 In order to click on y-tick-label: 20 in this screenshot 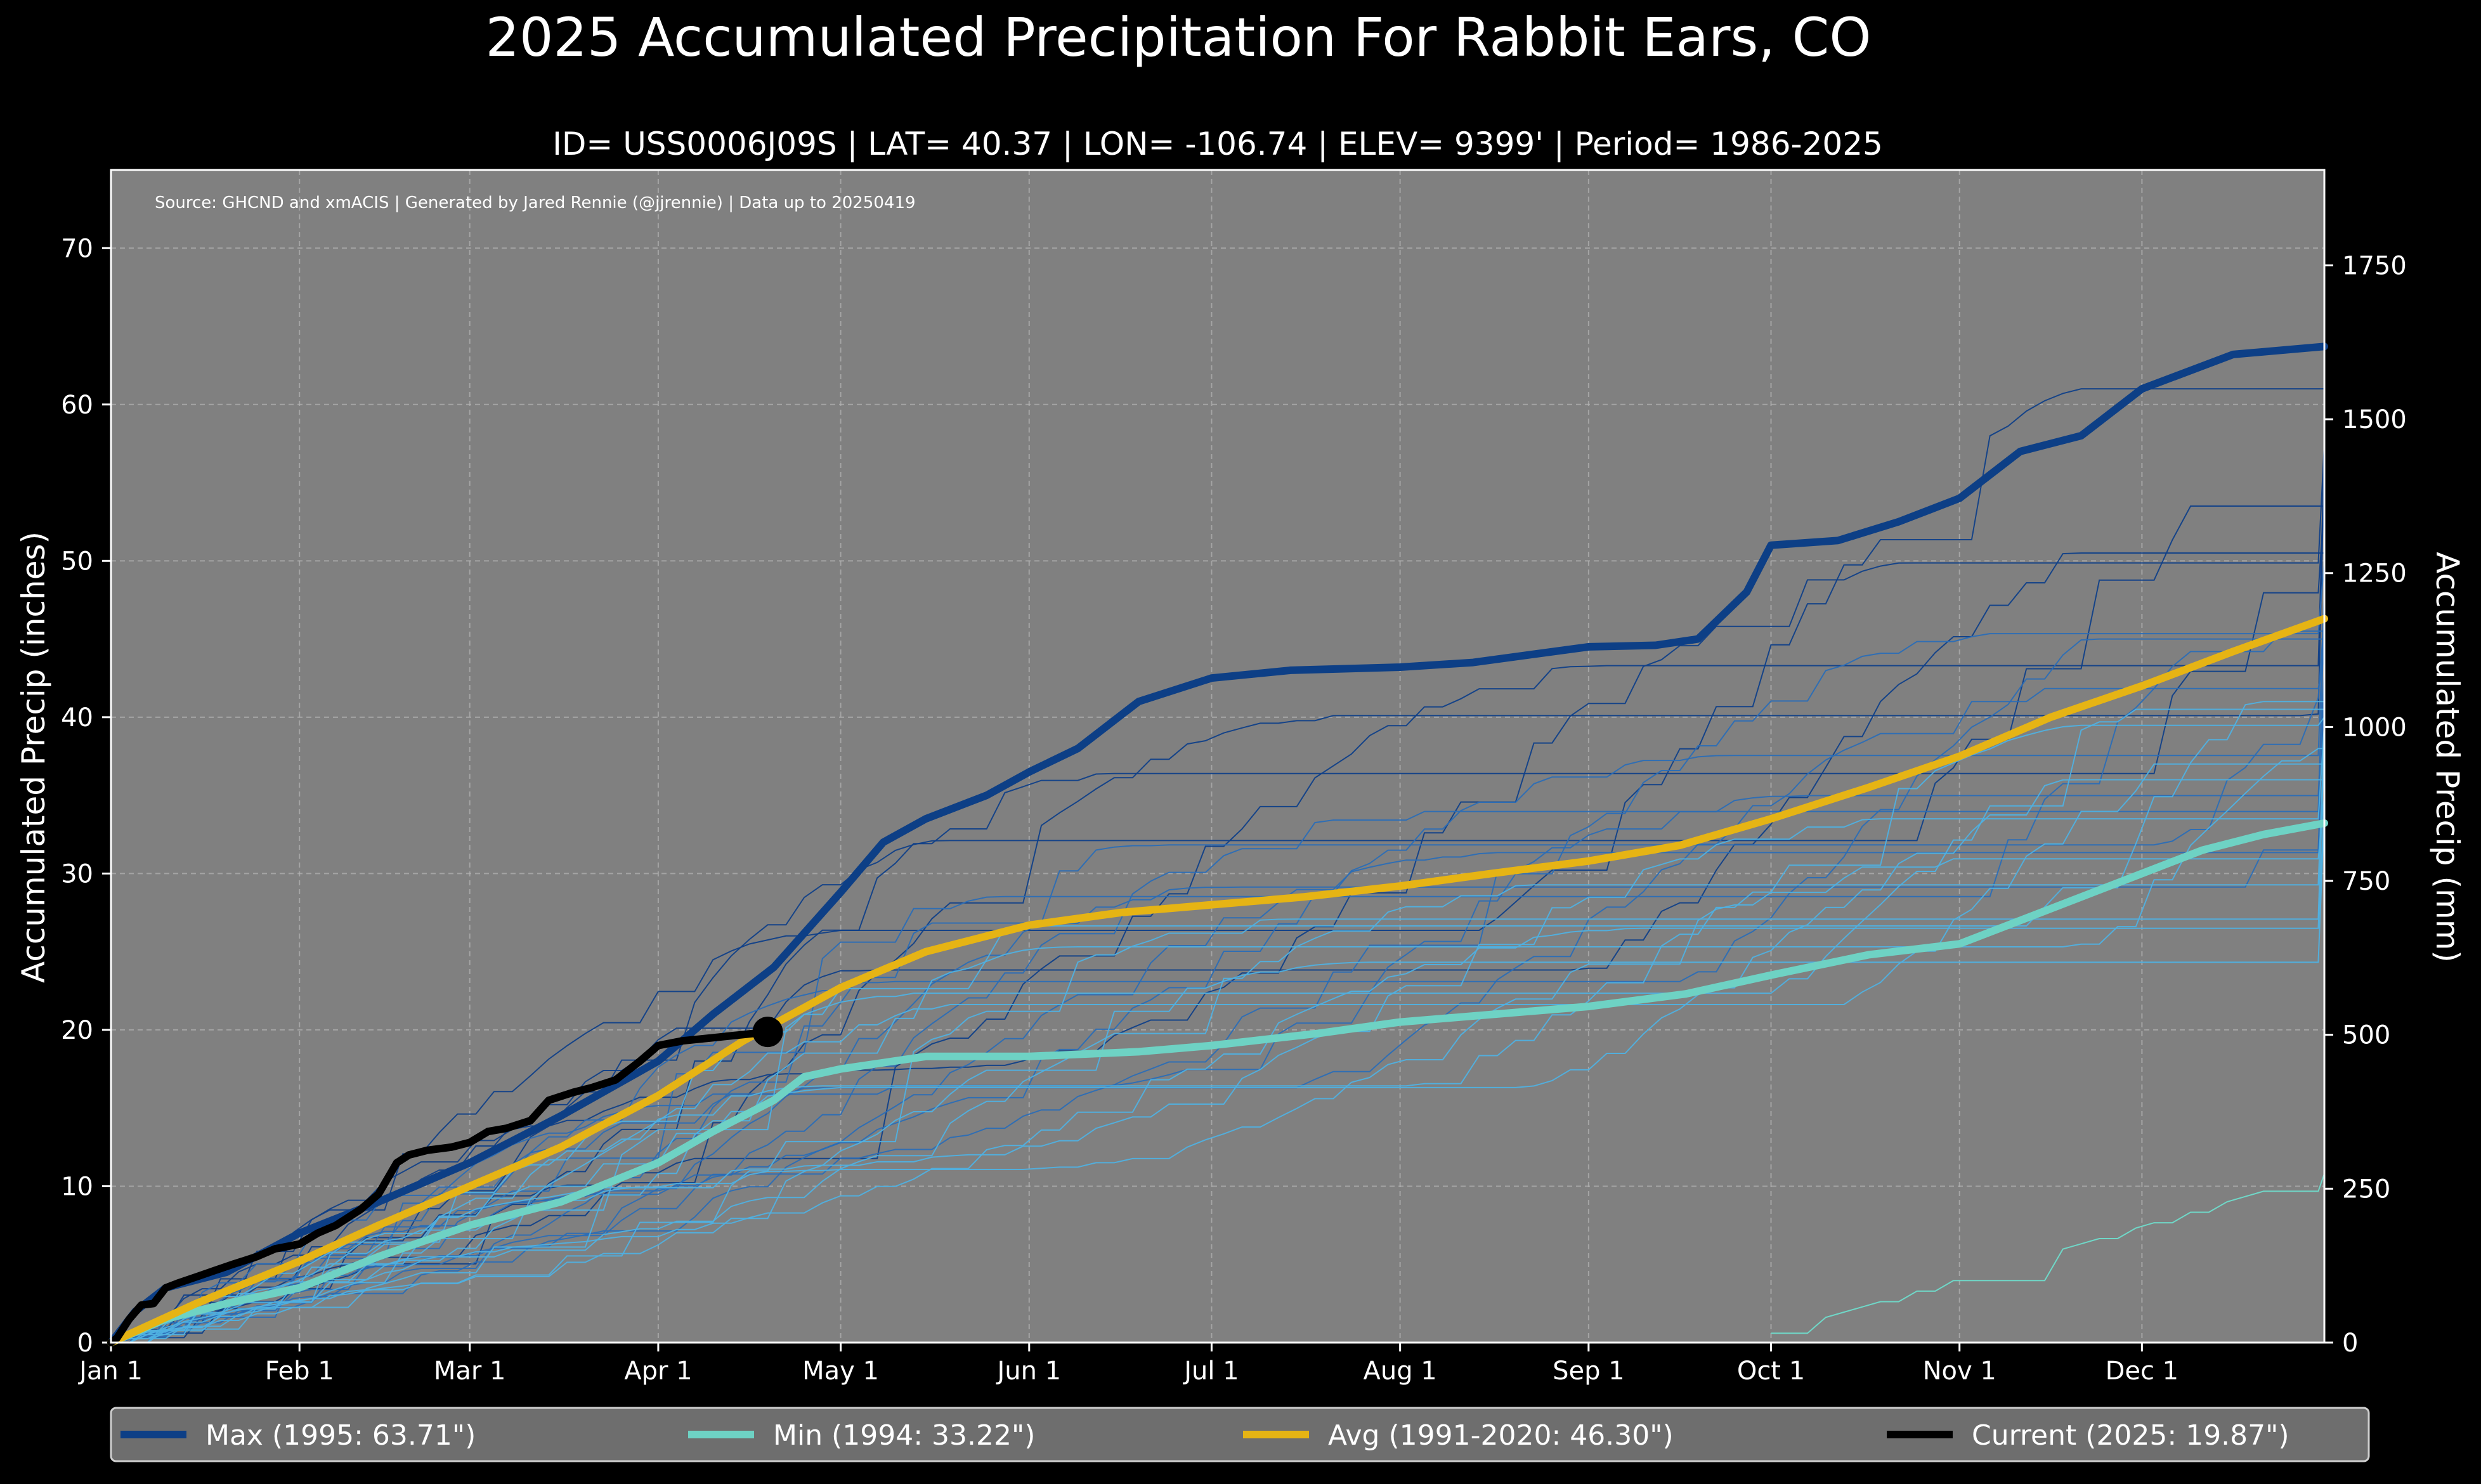, I will do `click(77, 1030)`.